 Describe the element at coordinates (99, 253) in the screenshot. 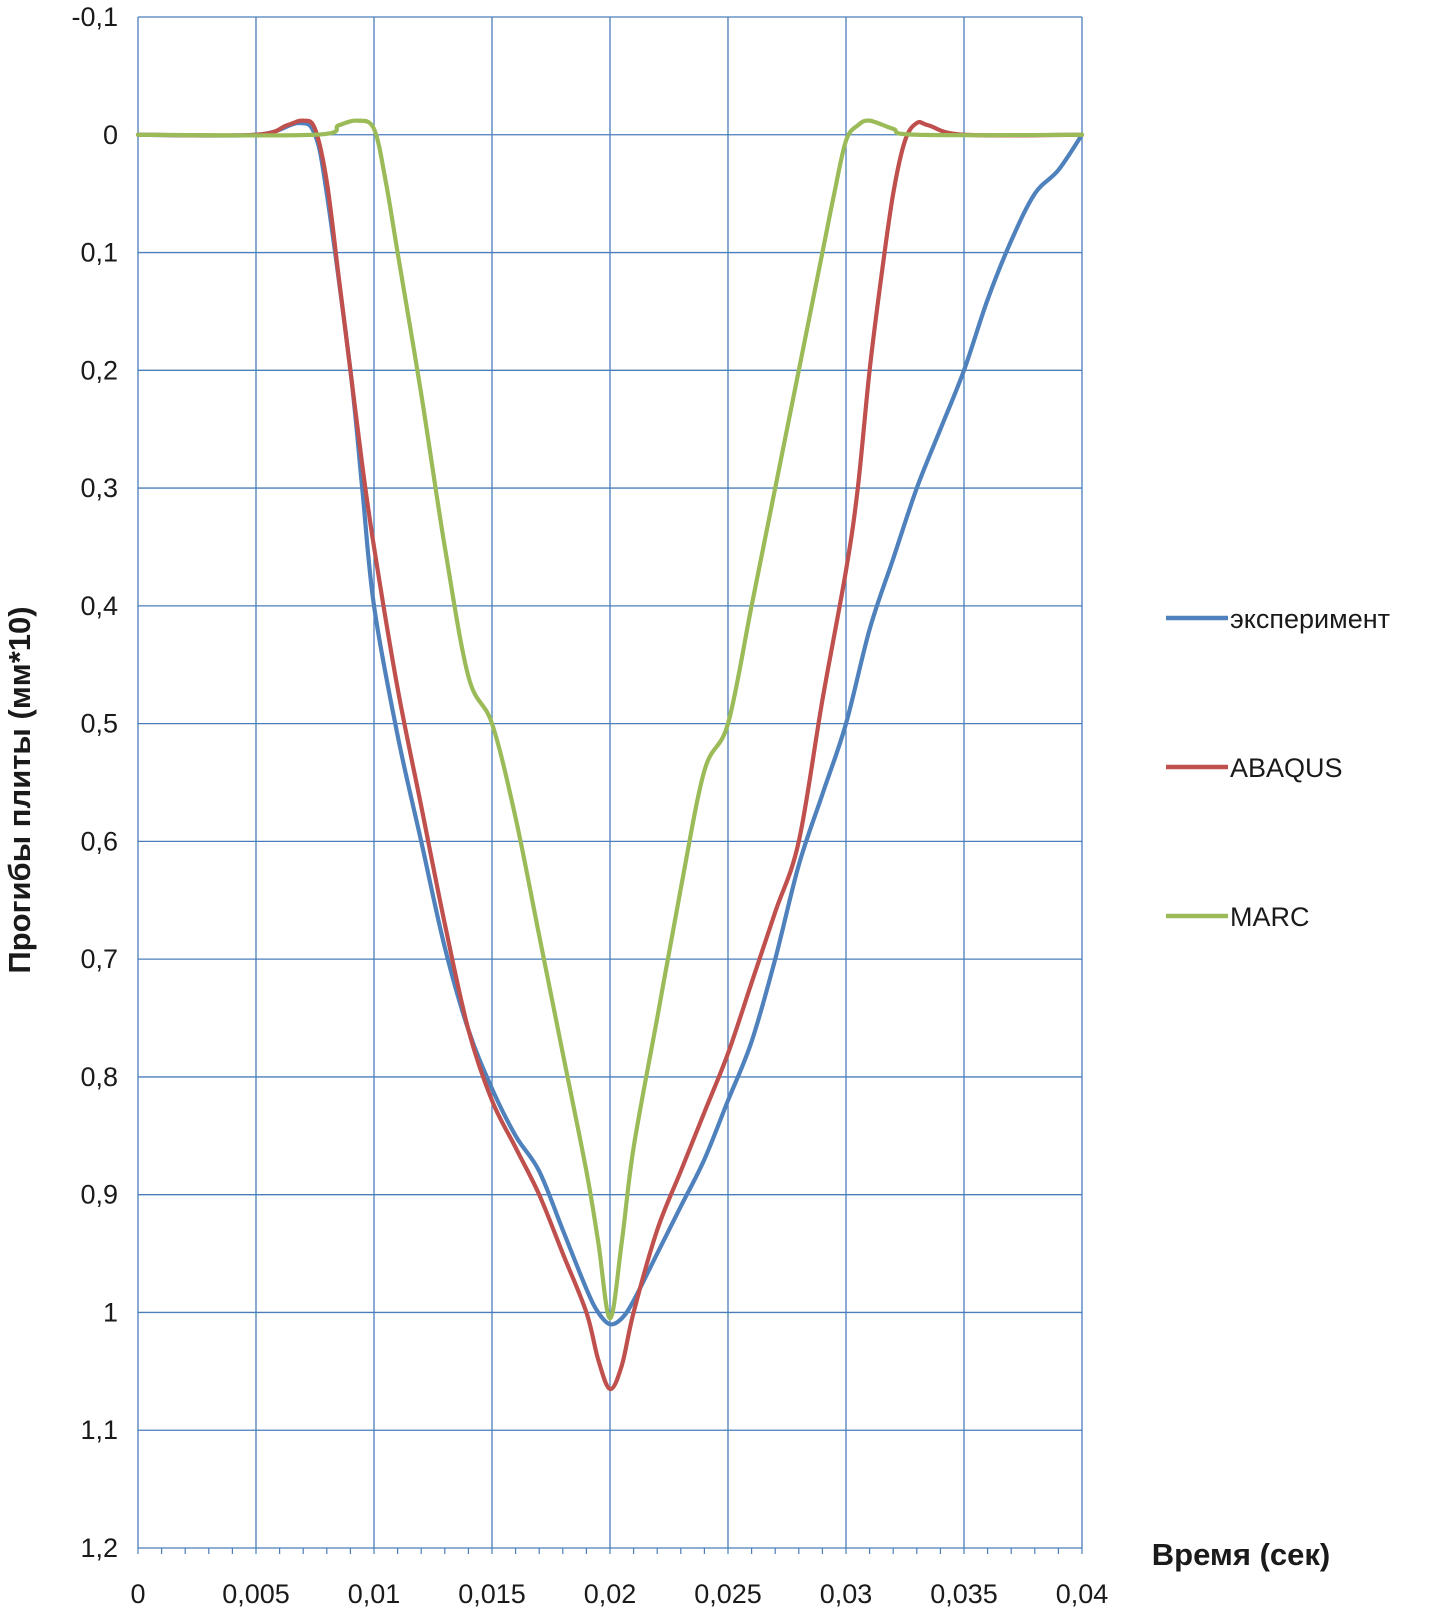

I see `y-tick-label: 0,1` at that location.